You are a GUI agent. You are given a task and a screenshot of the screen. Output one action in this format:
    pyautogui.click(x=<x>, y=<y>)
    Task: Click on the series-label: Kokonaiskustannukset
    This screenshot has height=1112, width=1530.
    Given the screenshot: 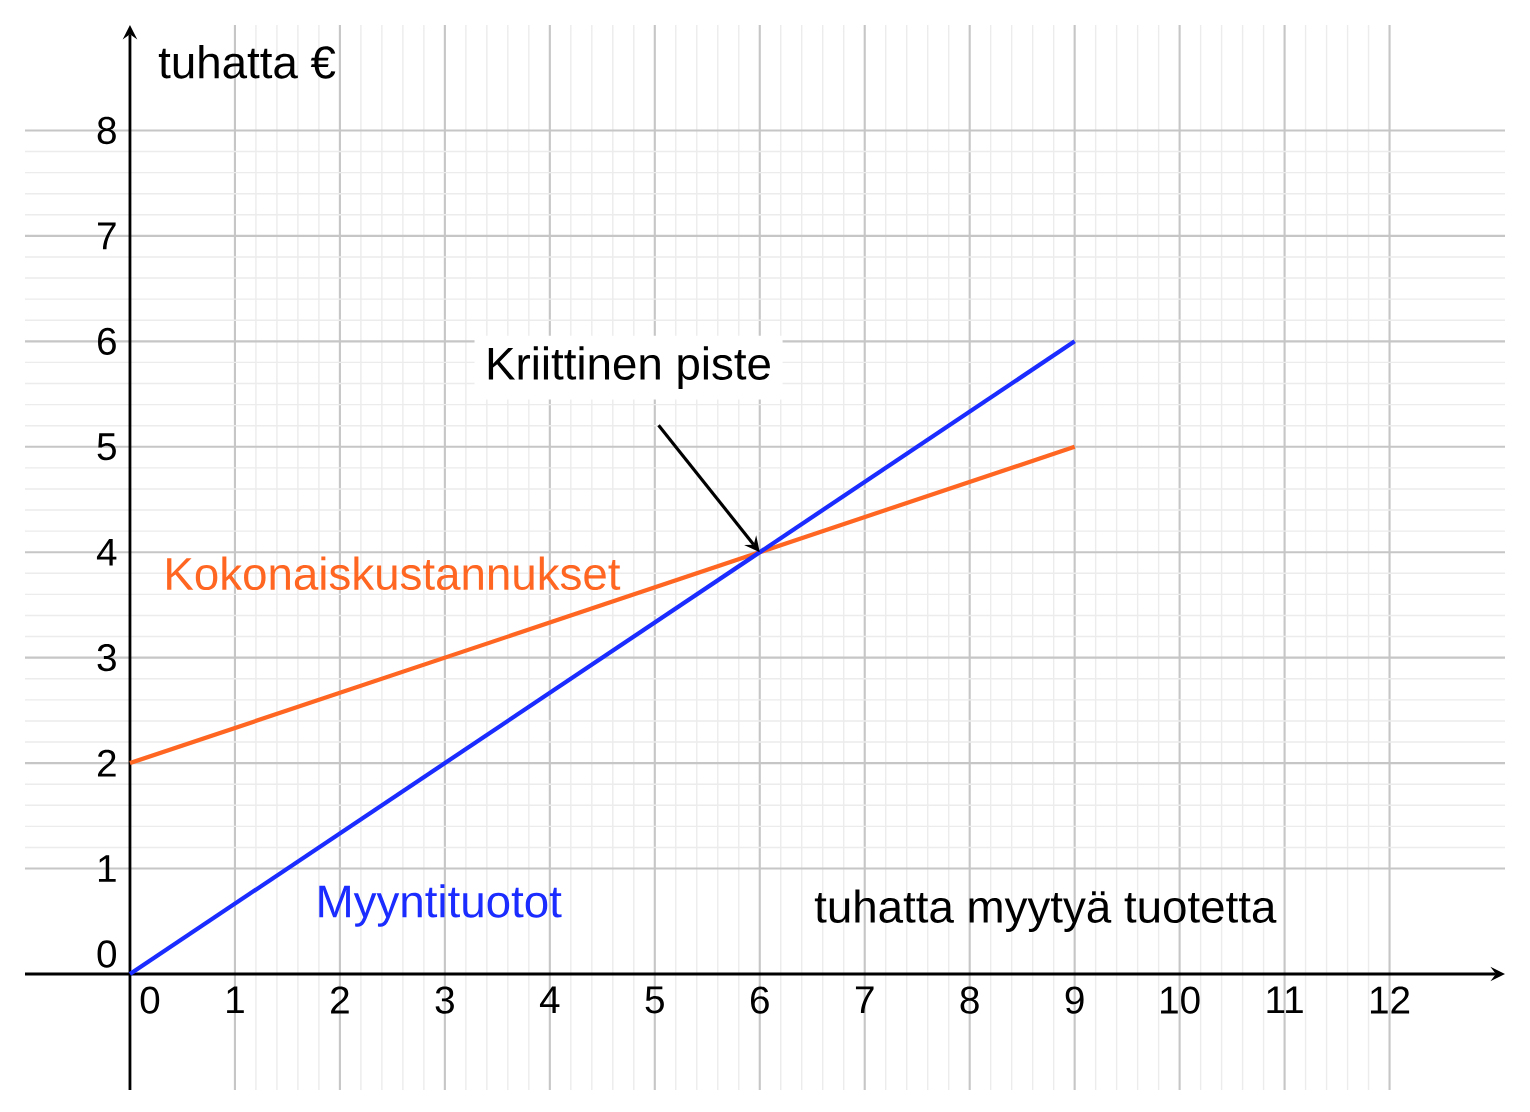 What is the action you would take?
    pyautogui.click(x=394, y=573)
    